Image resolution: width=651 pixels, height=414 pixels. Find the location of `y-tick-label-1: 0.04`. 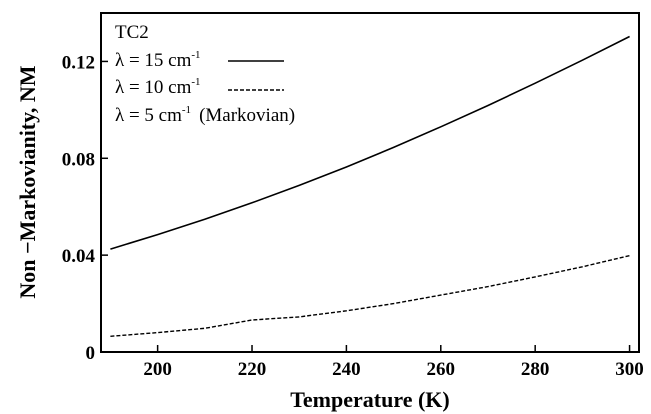

y-tick-label-1: 0.04 is located at coordinates (79, 256).